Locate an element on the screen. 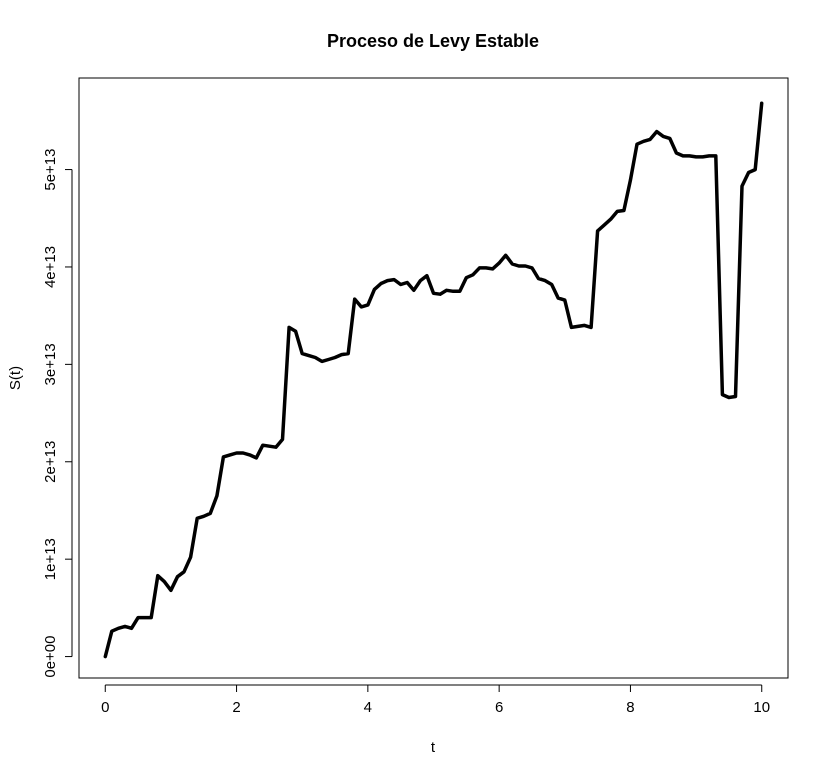 The image size is (829, 776). x-tick-label: 8 is located at coordinates (630, 707).